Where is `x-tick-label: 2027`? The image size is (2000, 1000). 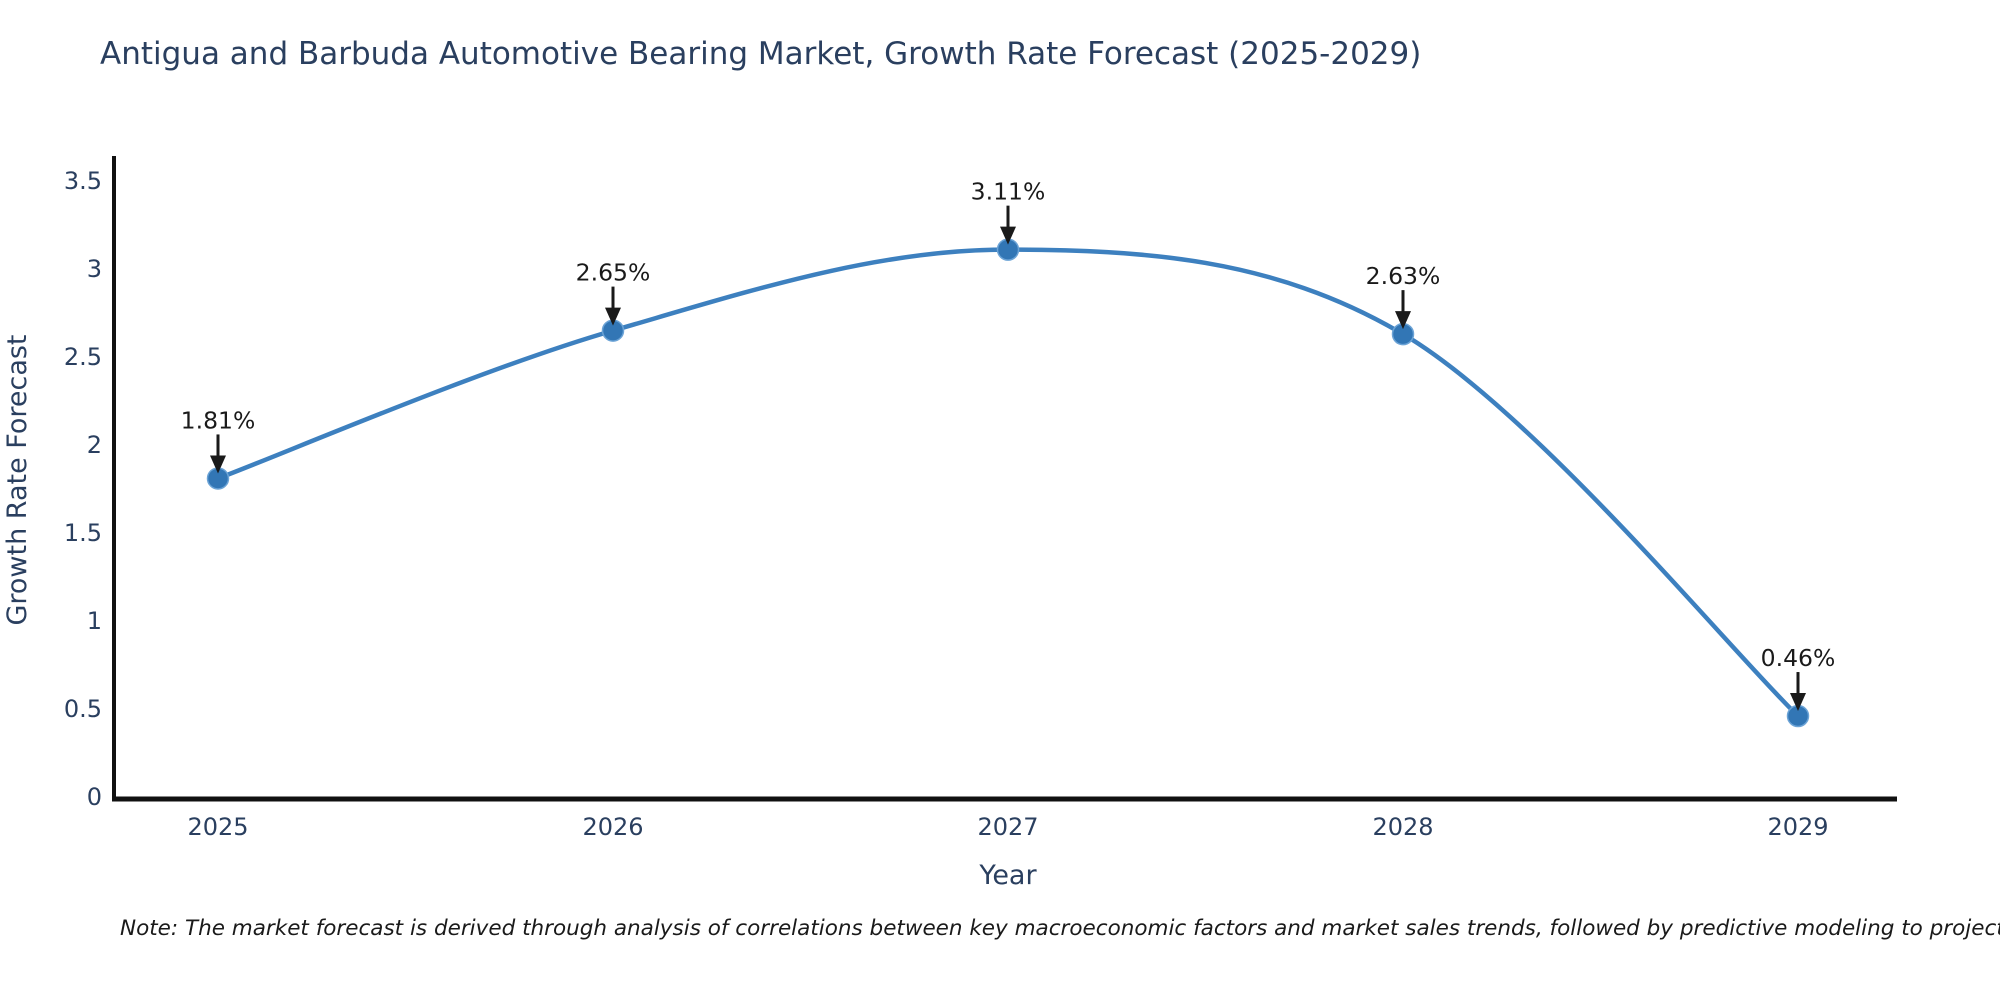
x-tick-label: 2027 is located at coordinates (1007, 827).